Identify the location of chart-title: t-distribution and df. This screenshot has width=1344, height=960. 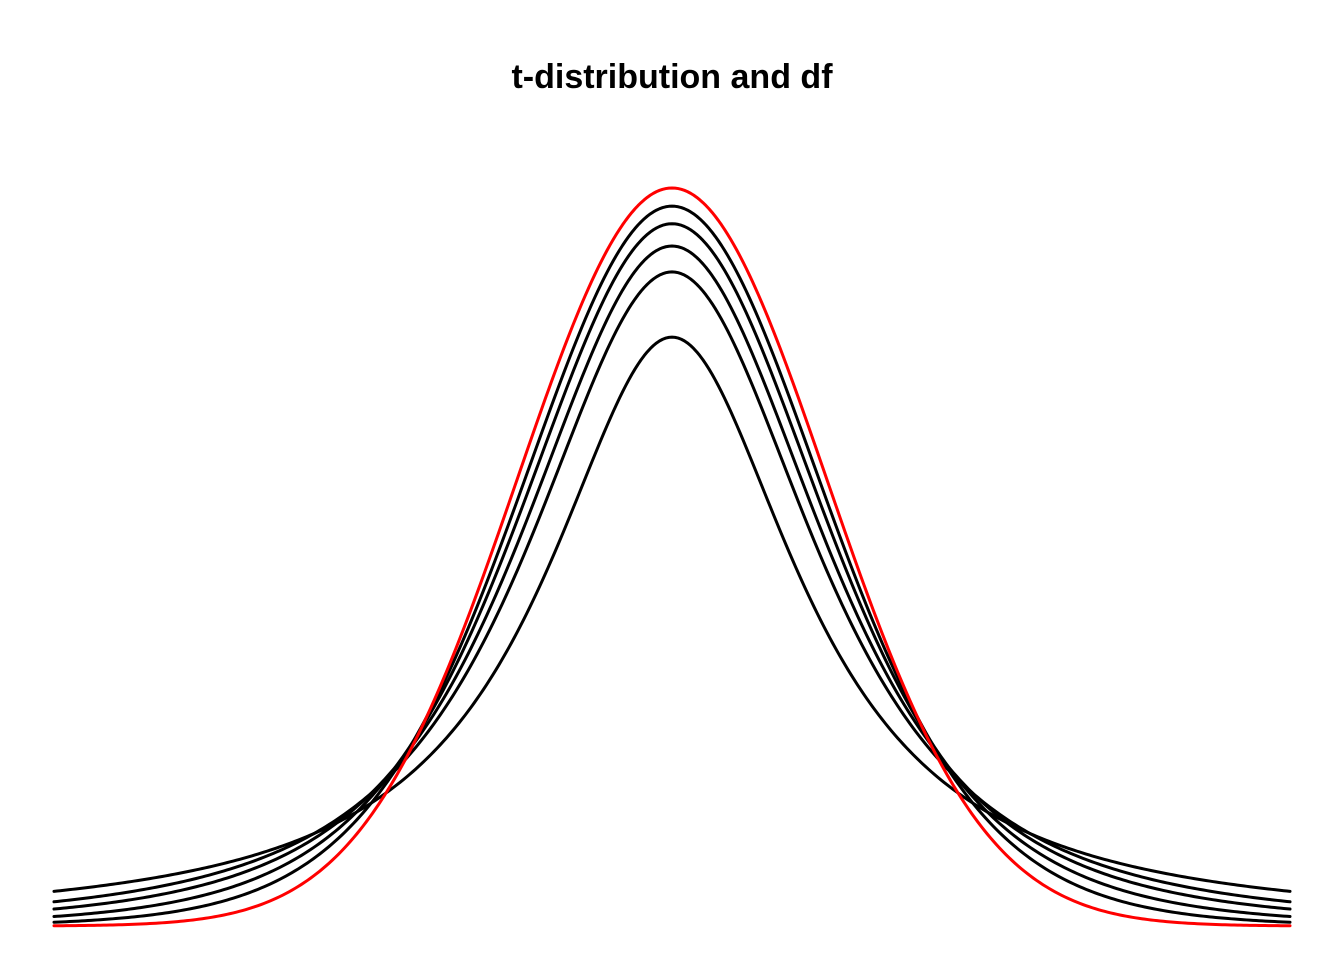
(672, 77).